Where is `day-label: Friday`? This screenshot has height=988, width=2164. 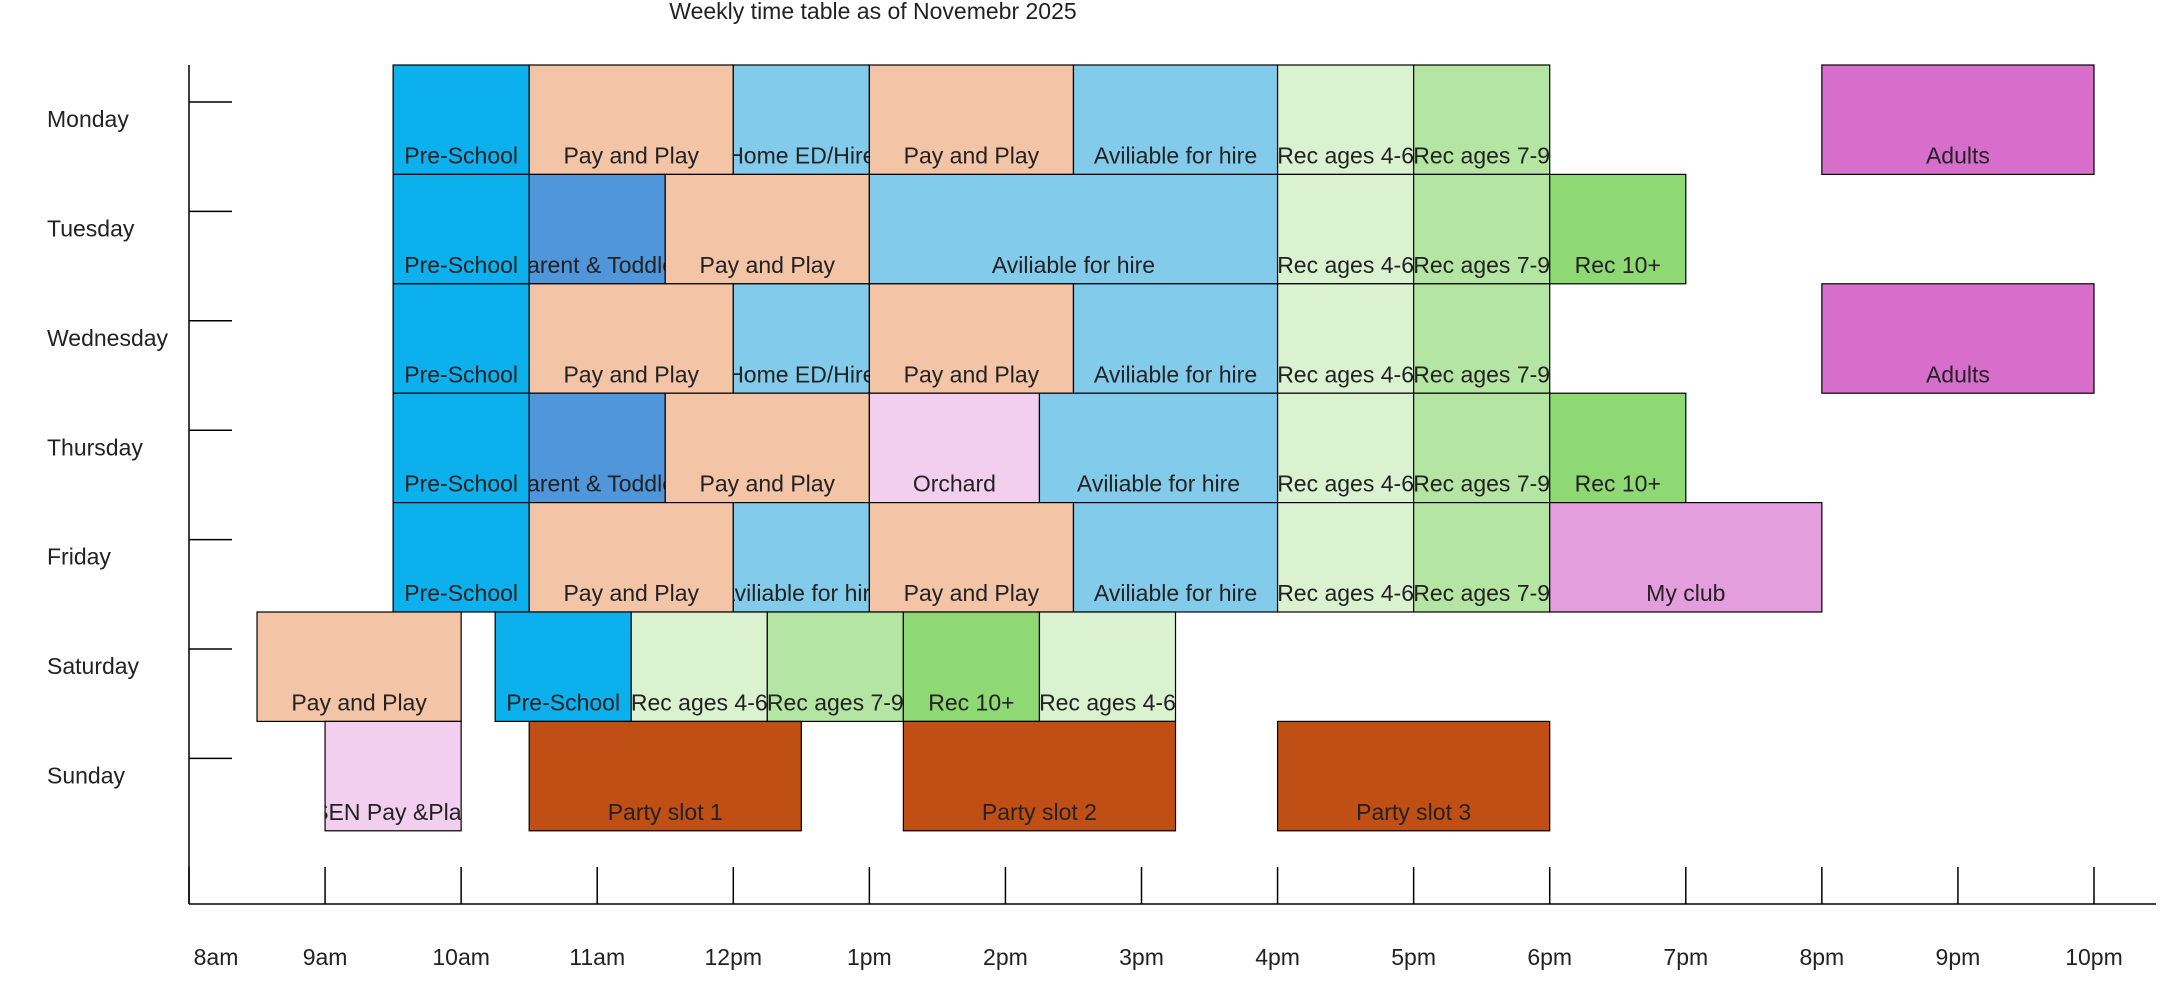
day-label: Friday is located at coordinates (79, 557).